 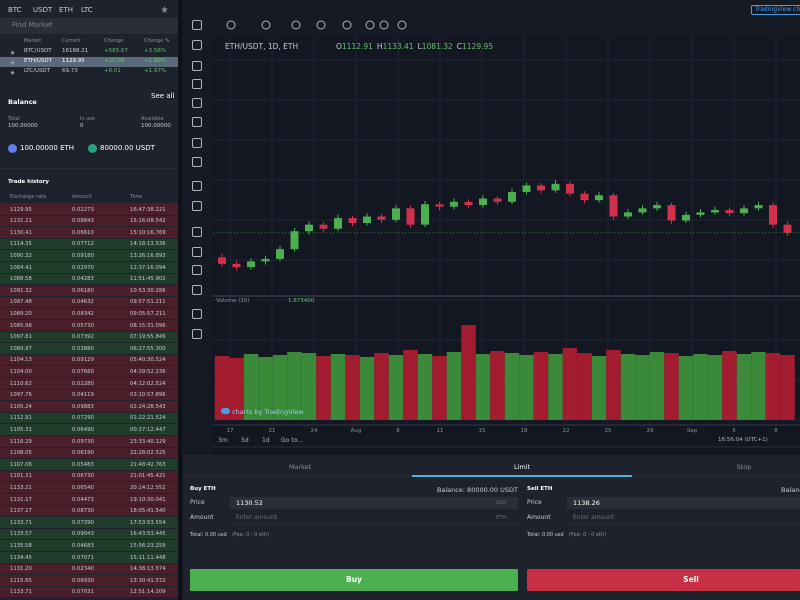 What do you see at coordinates (482, 431) in the screenshot?
I see `time-axis-label: 15` at bounding box center [482, 431].